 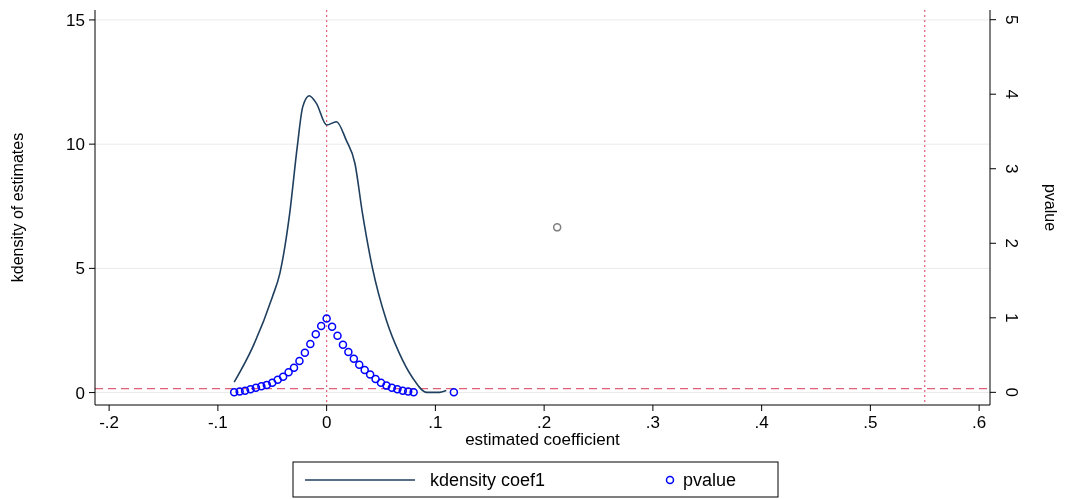 I want to click on y2-tick-label: 5, so click(x=1011, y=19).